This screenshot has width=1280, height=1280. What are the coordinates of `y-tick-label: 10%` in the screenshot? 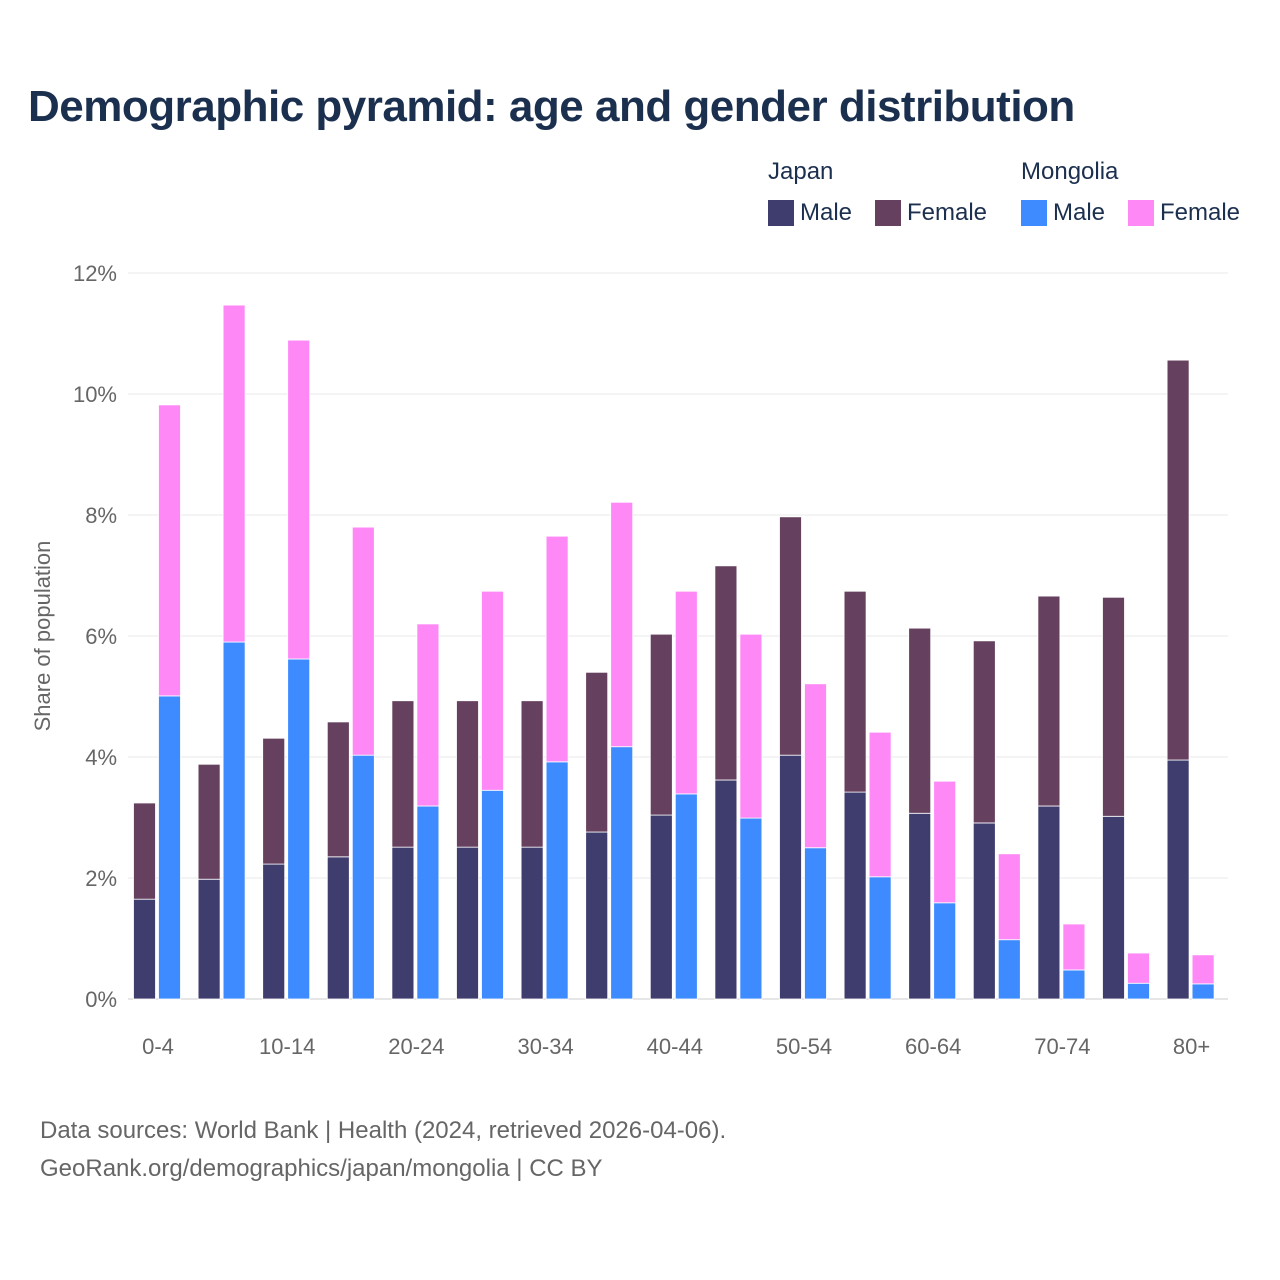 It's located at (95, 394).